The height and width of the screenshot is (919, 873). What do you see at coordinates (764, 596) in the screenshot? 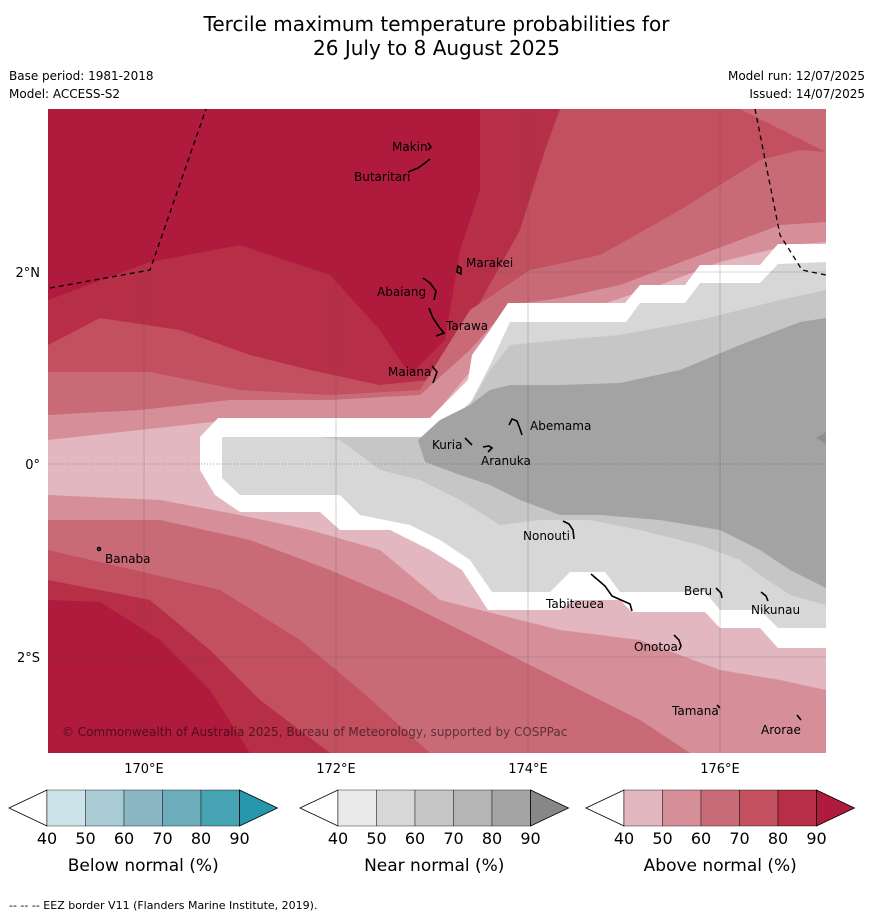
I see `island-nikunau` at bounding box center [764, 596].